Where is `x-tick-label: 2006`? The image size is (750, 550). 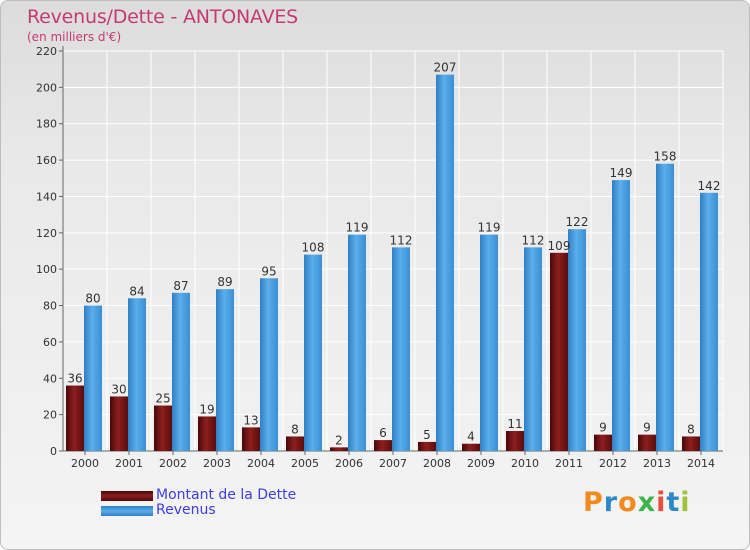 x-tick-label: 2006 is located at coordinates (349, 463).